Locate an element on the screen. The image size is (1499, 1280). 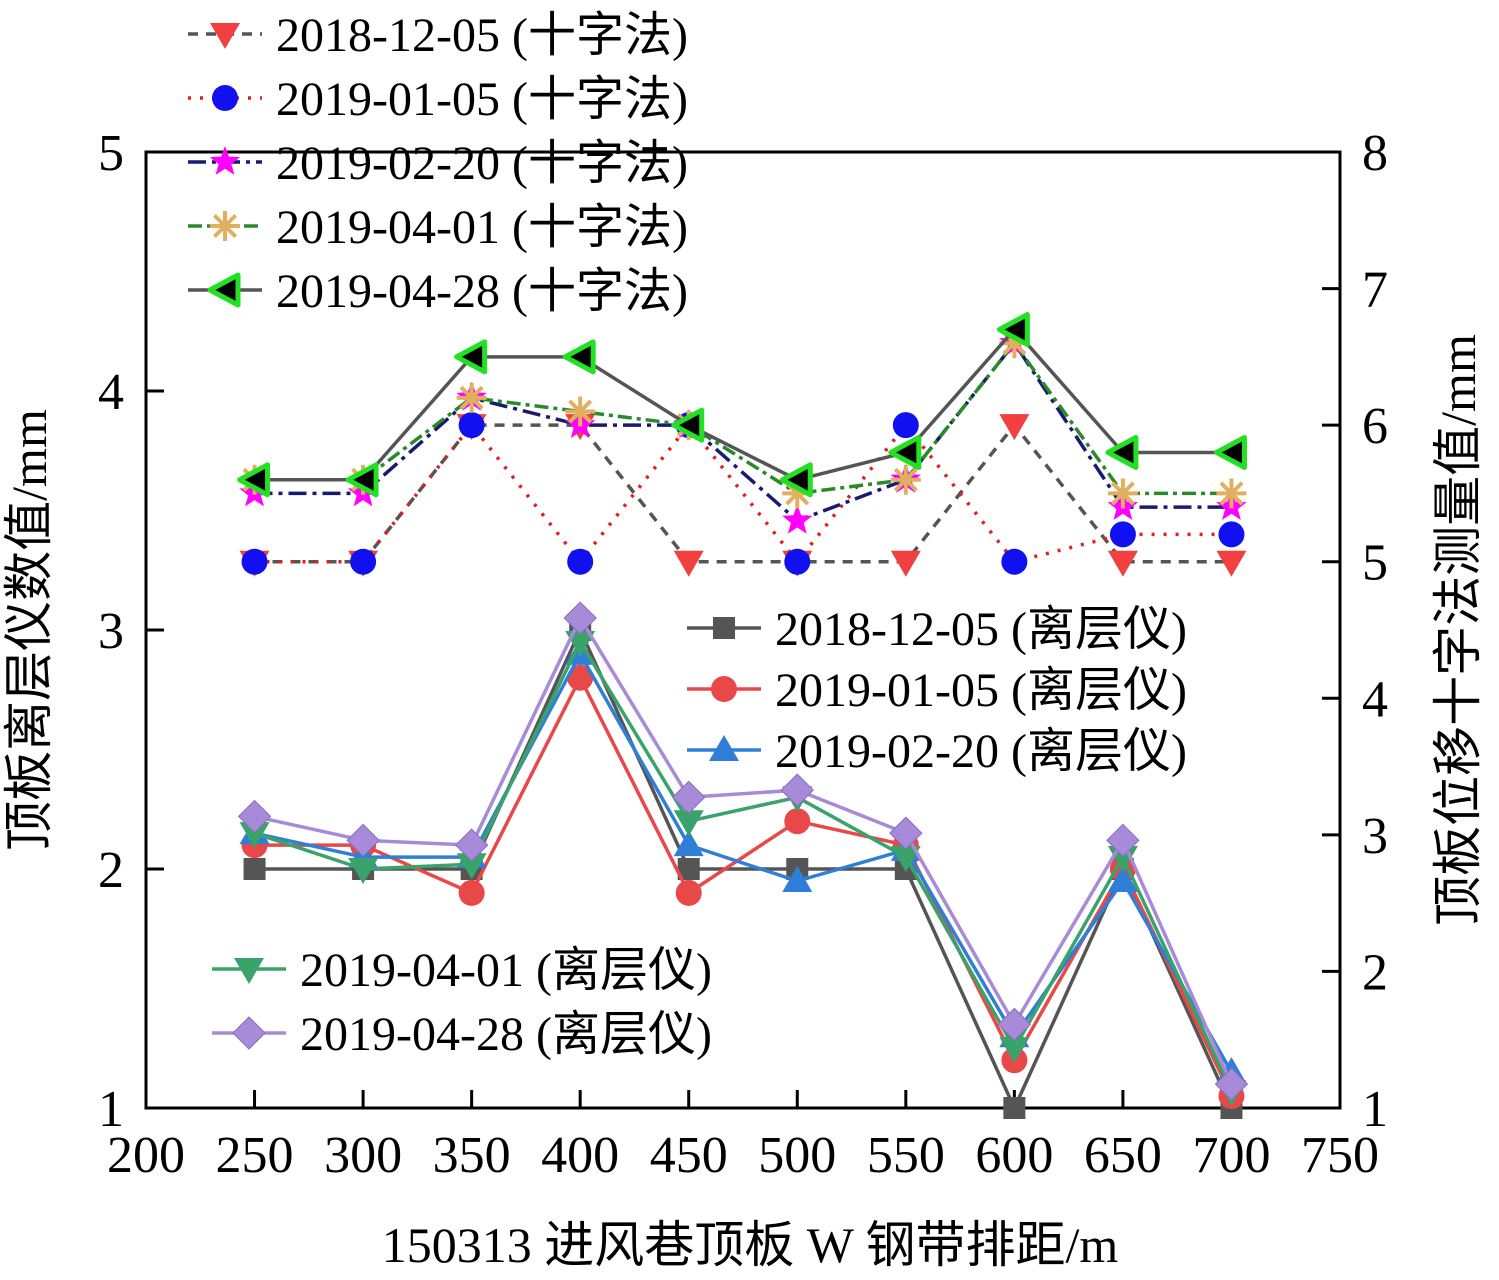
legend-entry-right-0: 2018-12-05 (十字法) is located at coordinates (438, 35).